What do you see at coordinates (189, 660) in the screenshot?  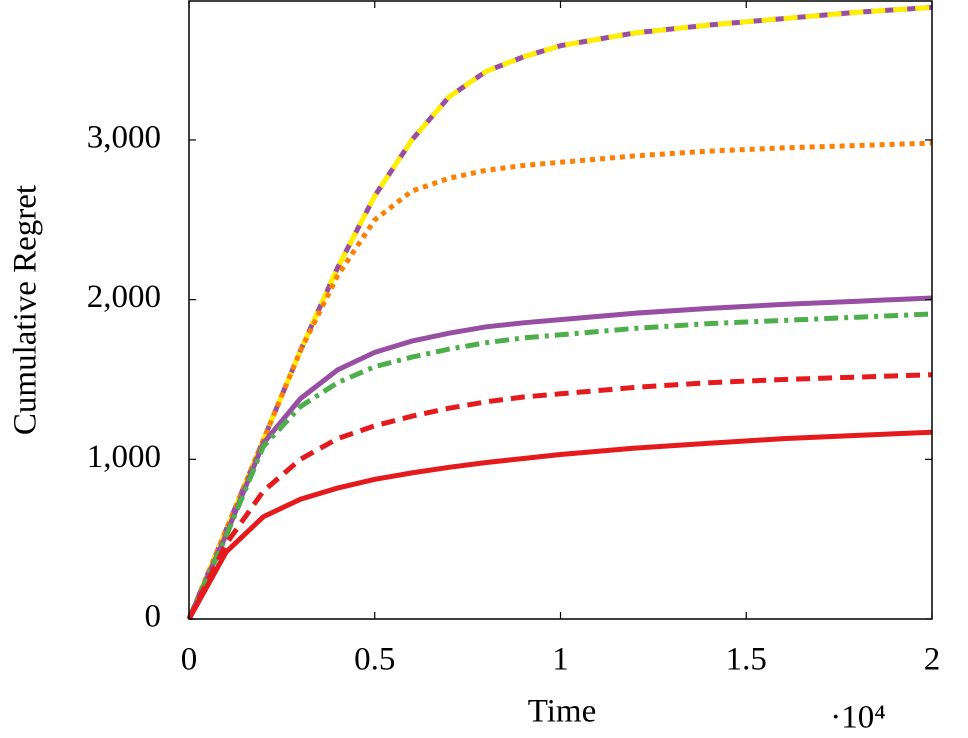 I see `x-tick-label: 0` at bounding box center [189, 660].